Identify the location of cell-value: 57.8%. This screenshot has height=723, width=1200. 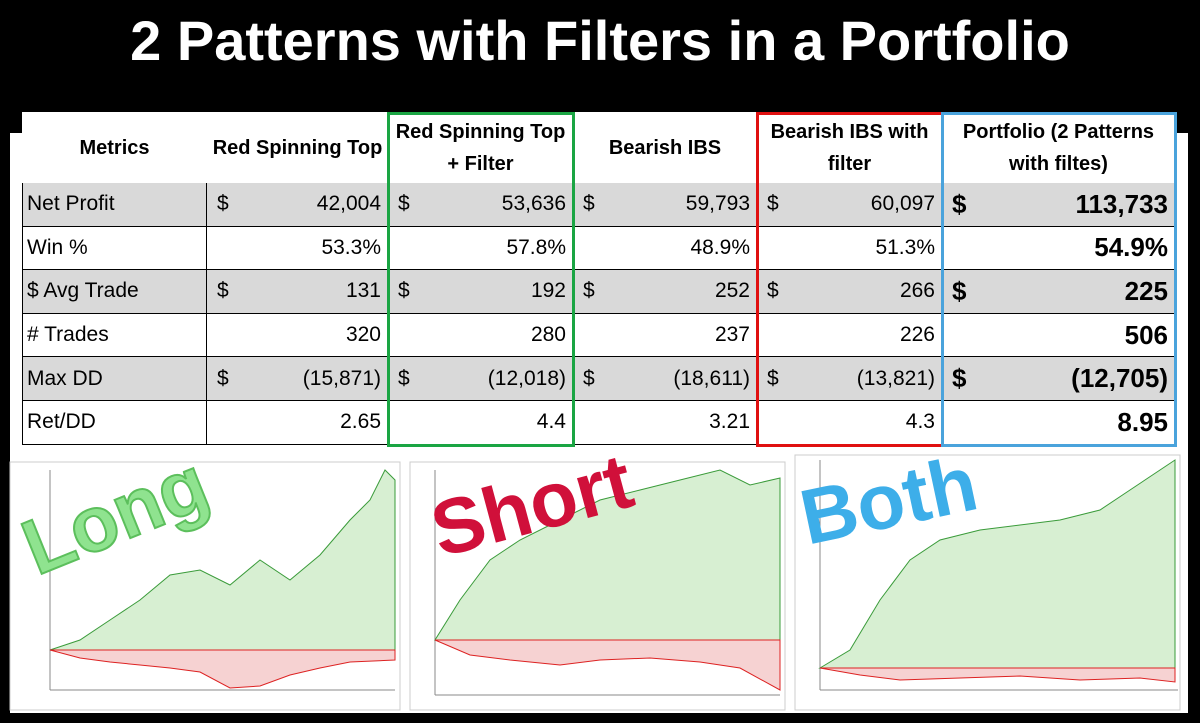
(536, 247).